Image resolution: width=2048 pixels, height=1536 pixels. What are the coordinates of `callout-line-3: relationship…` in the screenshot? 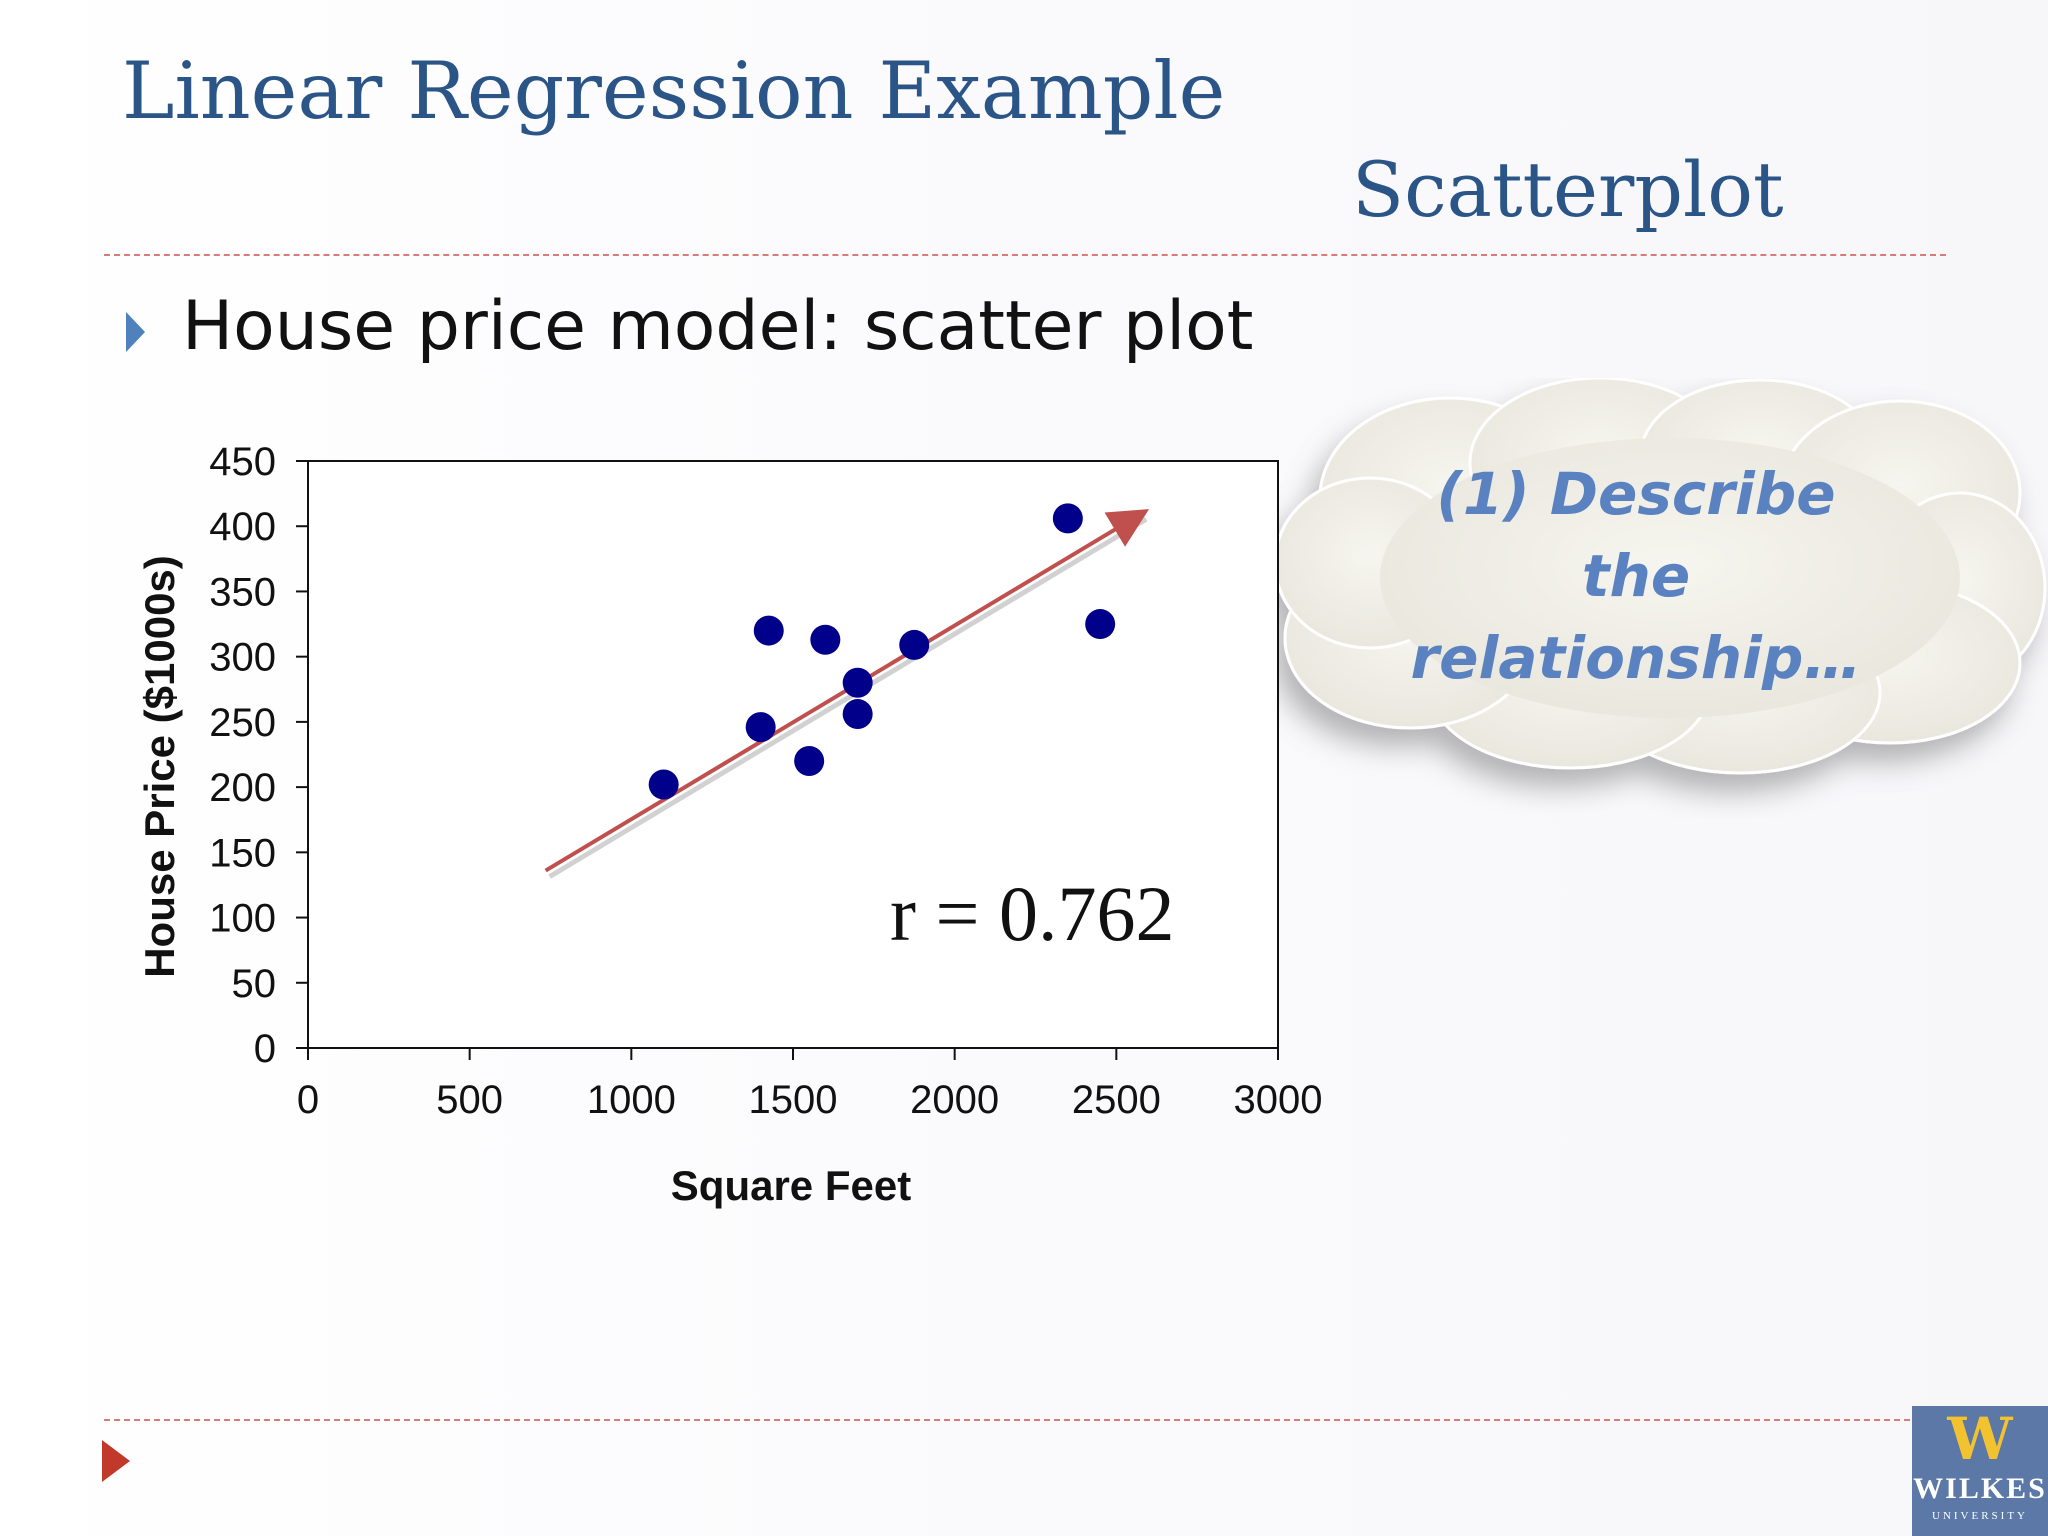 It's located at (1636, 658).